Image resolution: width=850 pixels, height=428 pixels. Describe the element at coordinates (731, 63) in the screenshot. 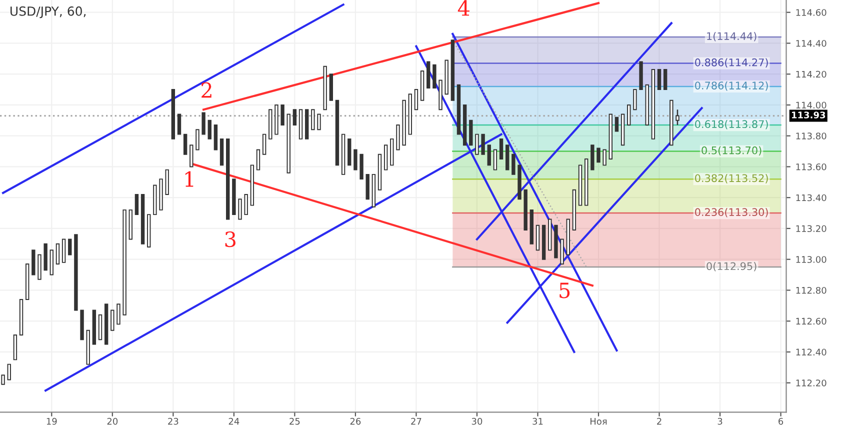

I see `series-label: 0.886(114.27)` at that location.